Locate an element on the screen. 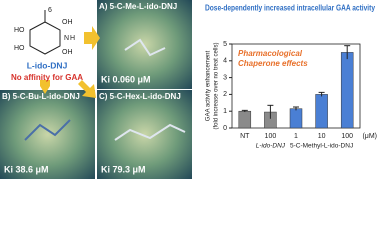 The height and width of the screenshot is (240, 378). y-axis-label: GAA activity enhancement is located at coordinates (209, 85).